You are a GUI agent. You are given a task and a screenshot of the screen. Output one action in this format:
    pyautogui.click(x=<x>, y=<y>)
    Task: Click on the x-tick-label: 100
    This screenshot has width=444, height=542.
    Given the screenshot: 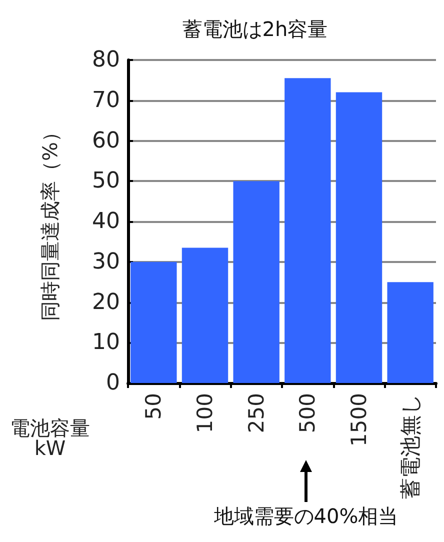 What is the action you would take?
    pyautogui.click(x=205, y=413)
    